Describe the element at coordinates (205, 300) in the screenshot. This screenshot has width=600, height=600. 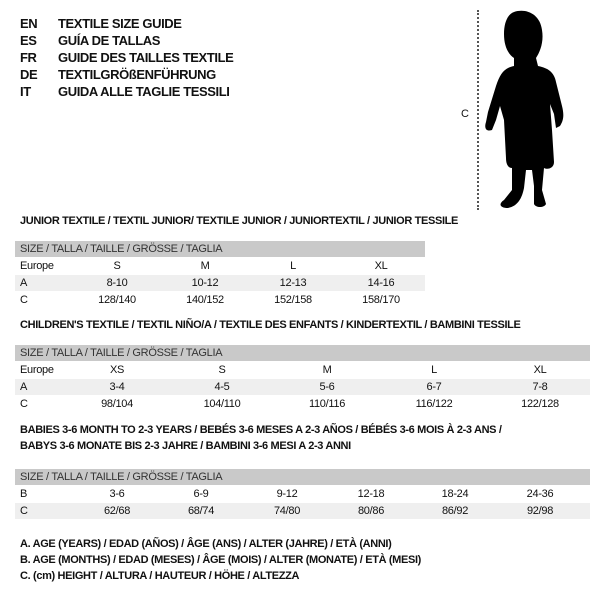
I see `table-cell: 140/152` at that location.